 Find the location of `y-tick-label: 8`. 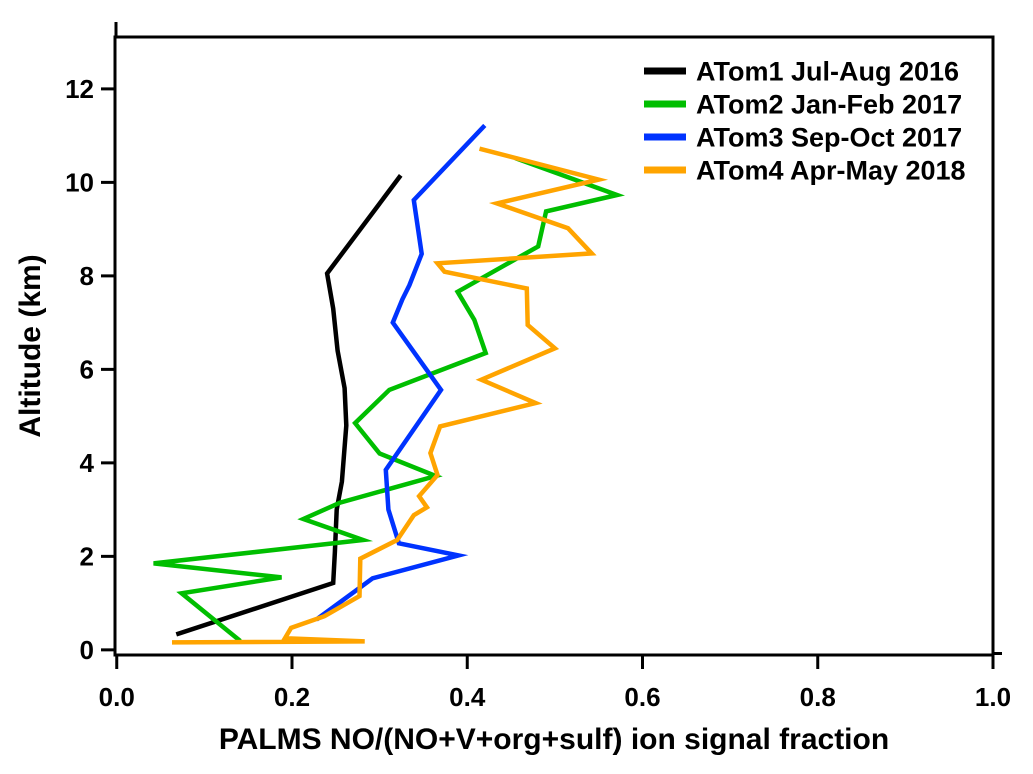

y-tick-label: 8 is located at coordinates (87, 276).